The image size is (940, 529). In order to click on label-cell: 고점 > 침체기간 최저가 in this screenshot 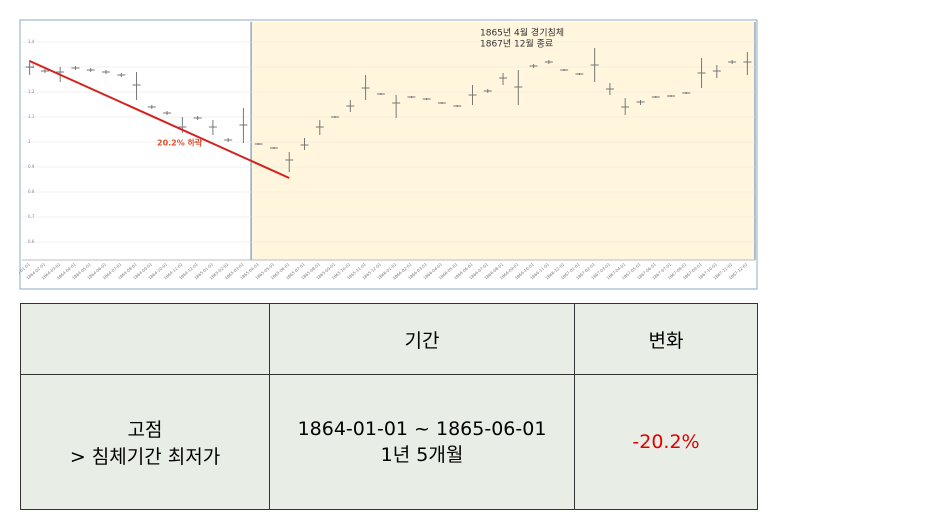, I will do `click(145, 442)`.